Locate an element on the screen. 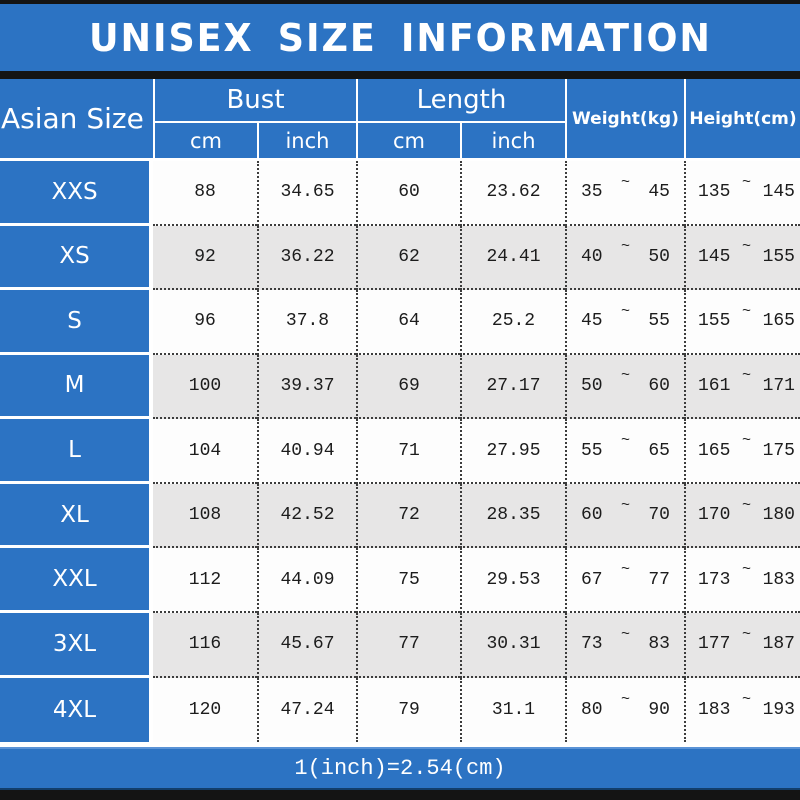  bust-inch-cell: 45.67 is located at coordinates (306, 645).